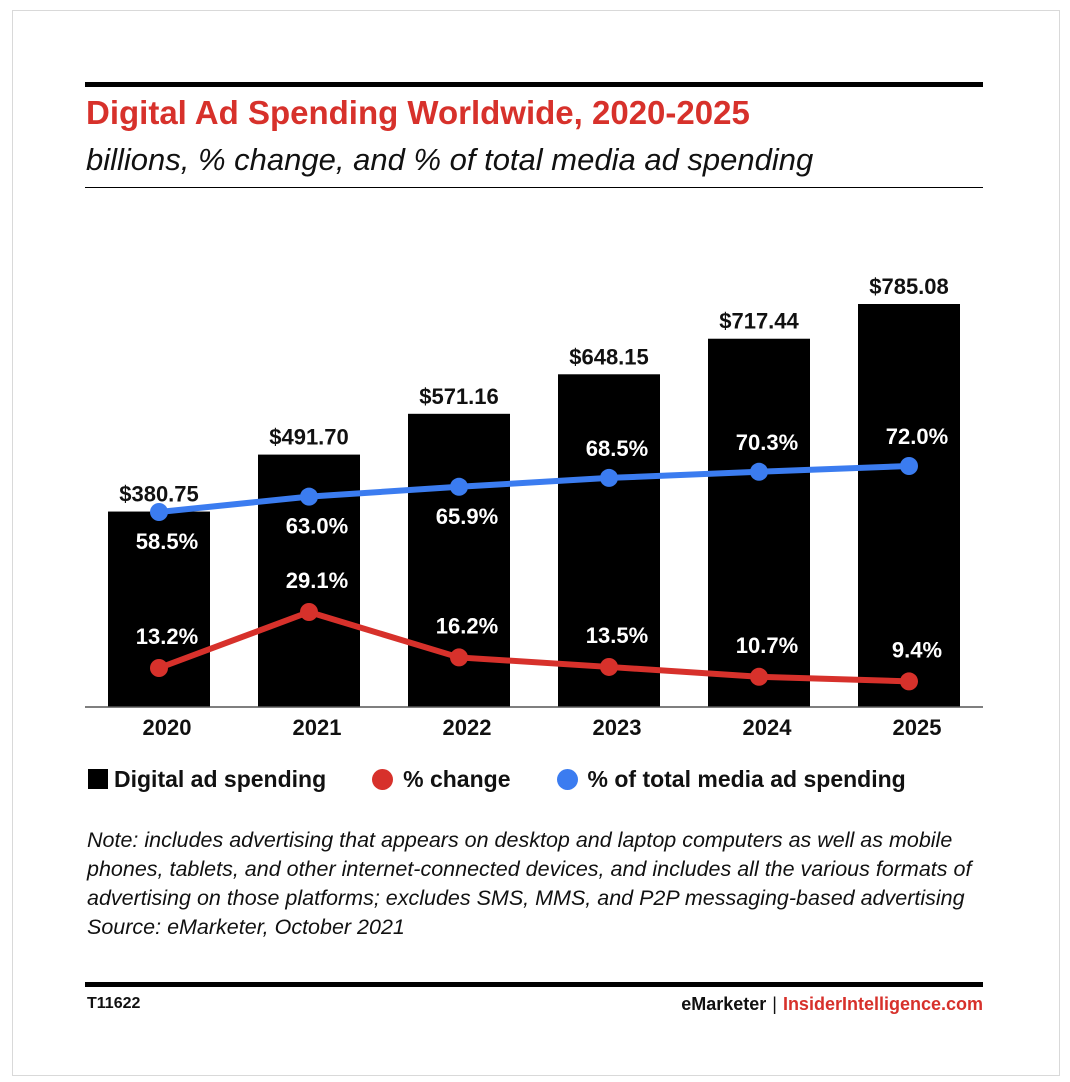 The height and width of the screenshot is (1082, 1070). What do you see at coordinates (309, 437) in the screenshot?
I see `bar-value-label: $491.70` at bounding box center [309, 437].